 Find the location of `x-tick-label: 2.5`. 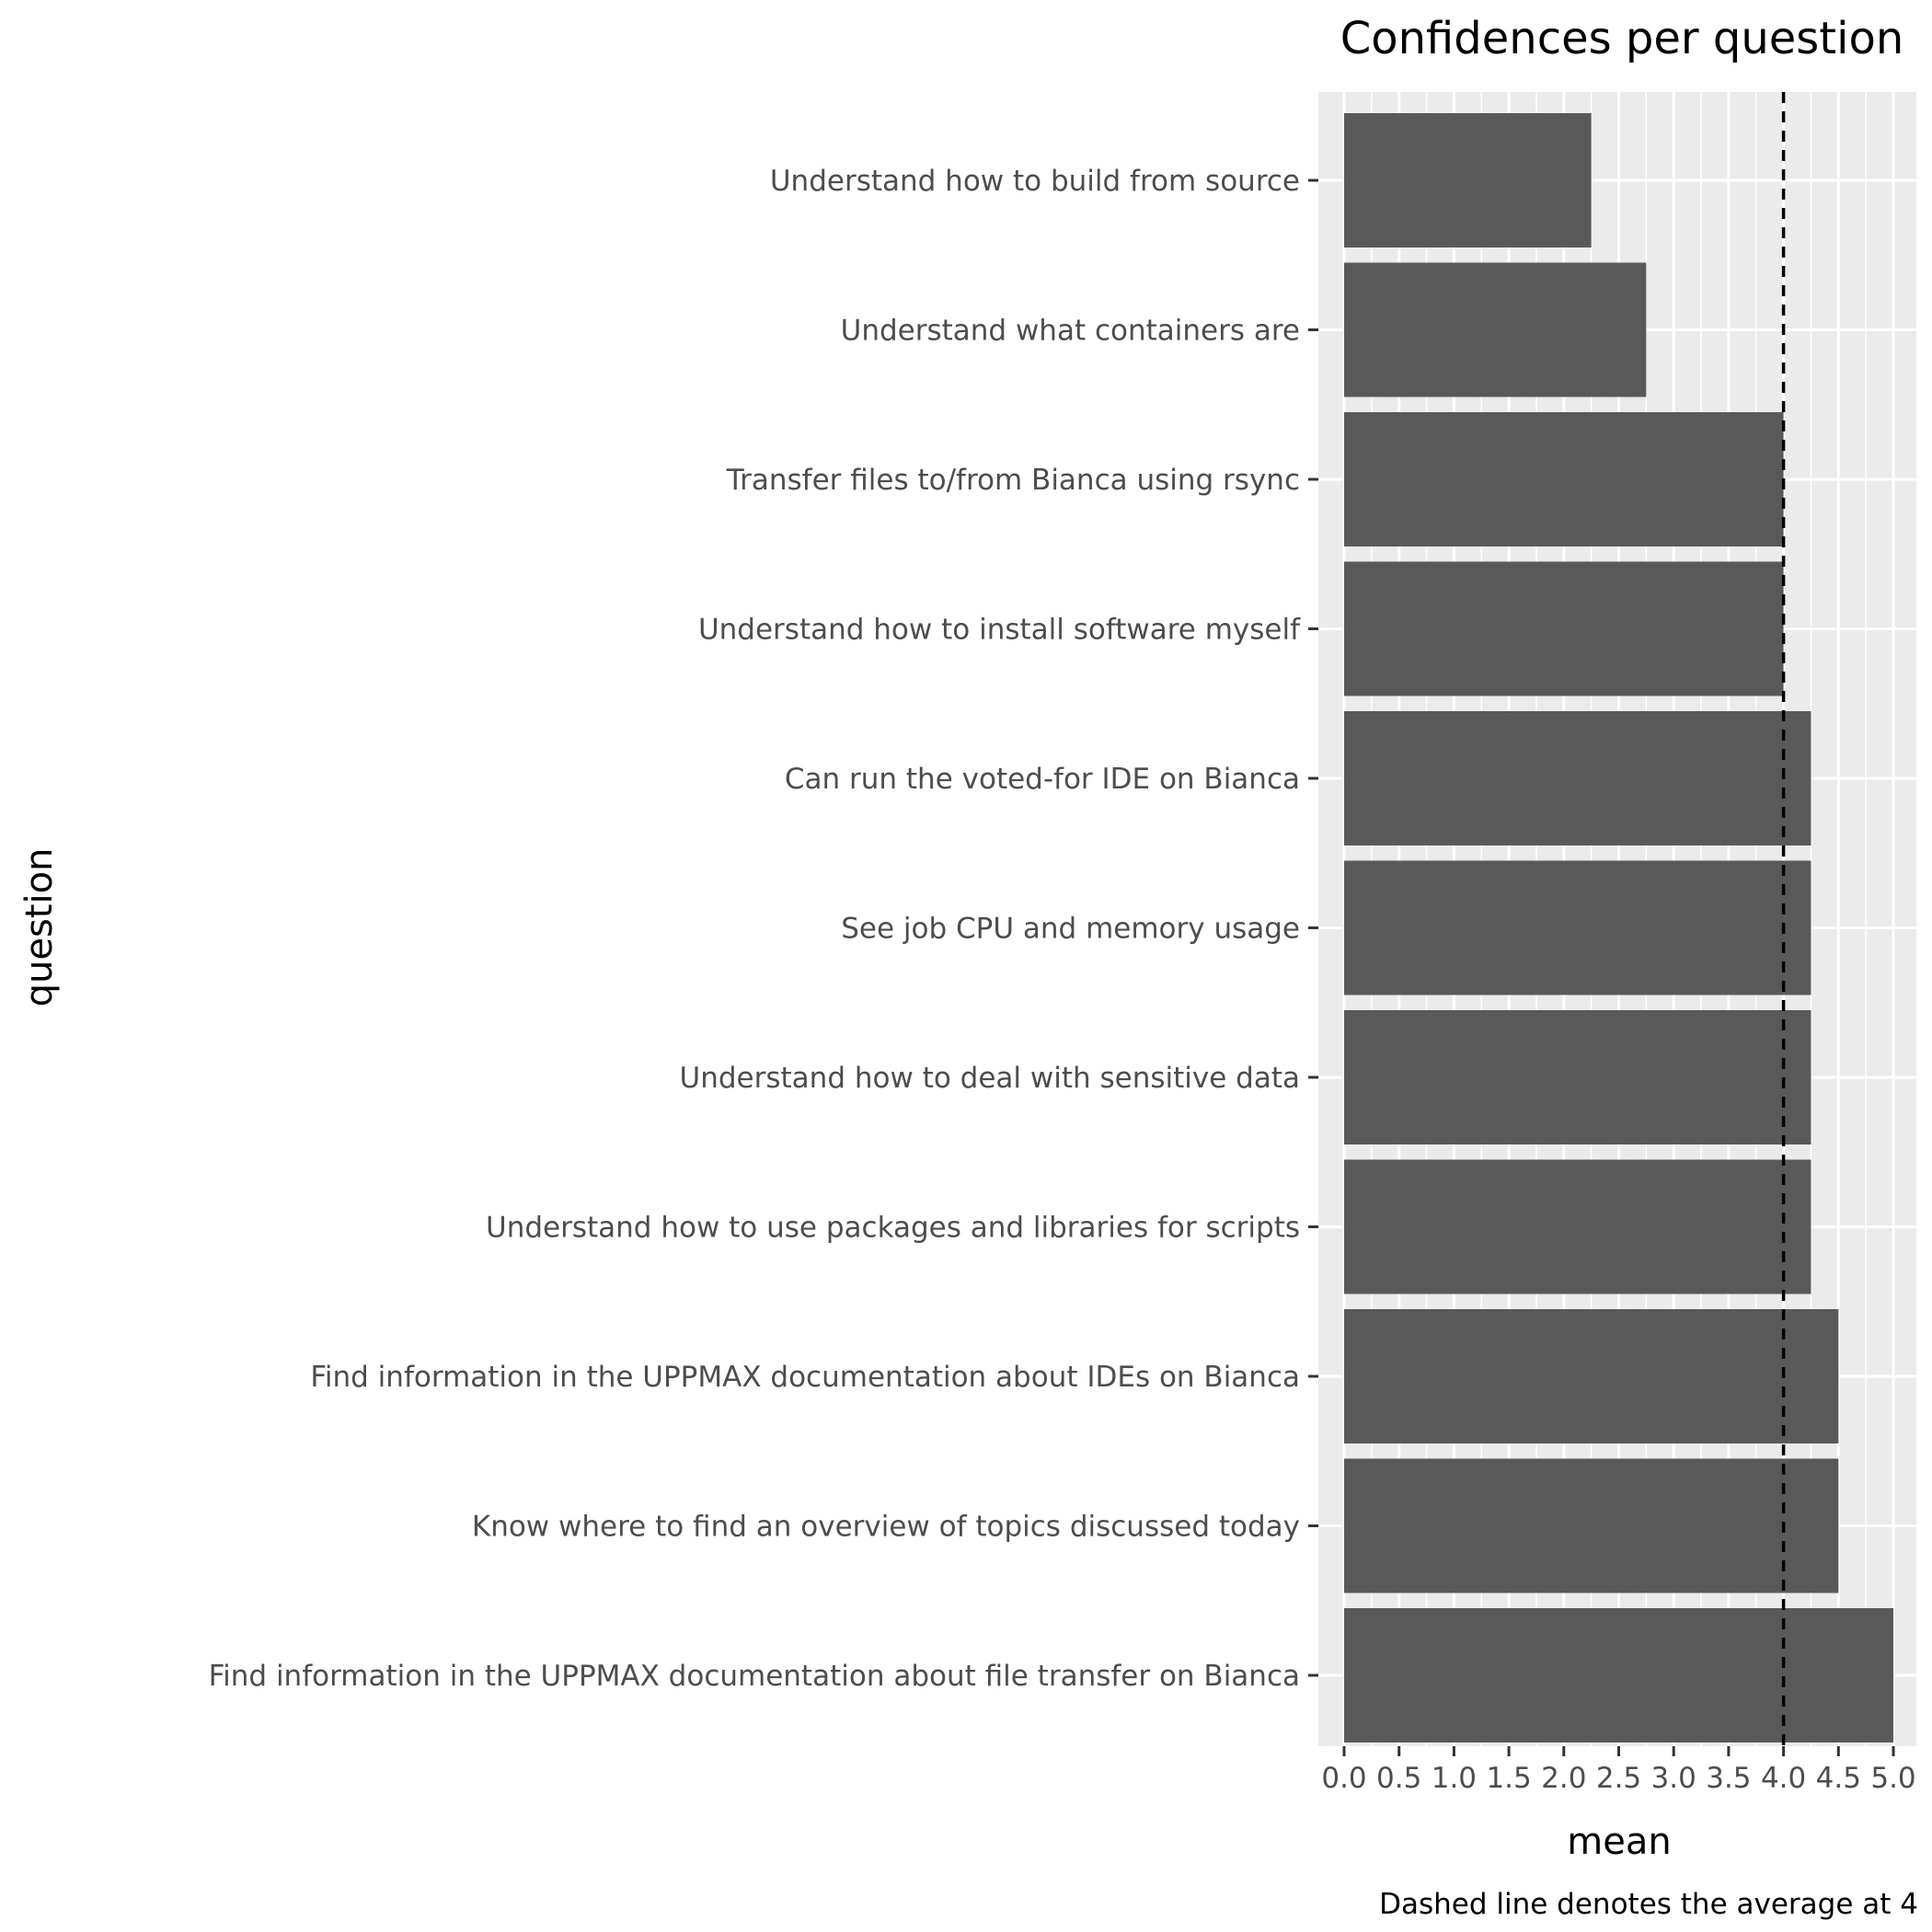

x-tick-label: 2.5 is located at coordinates (1618, 1778).